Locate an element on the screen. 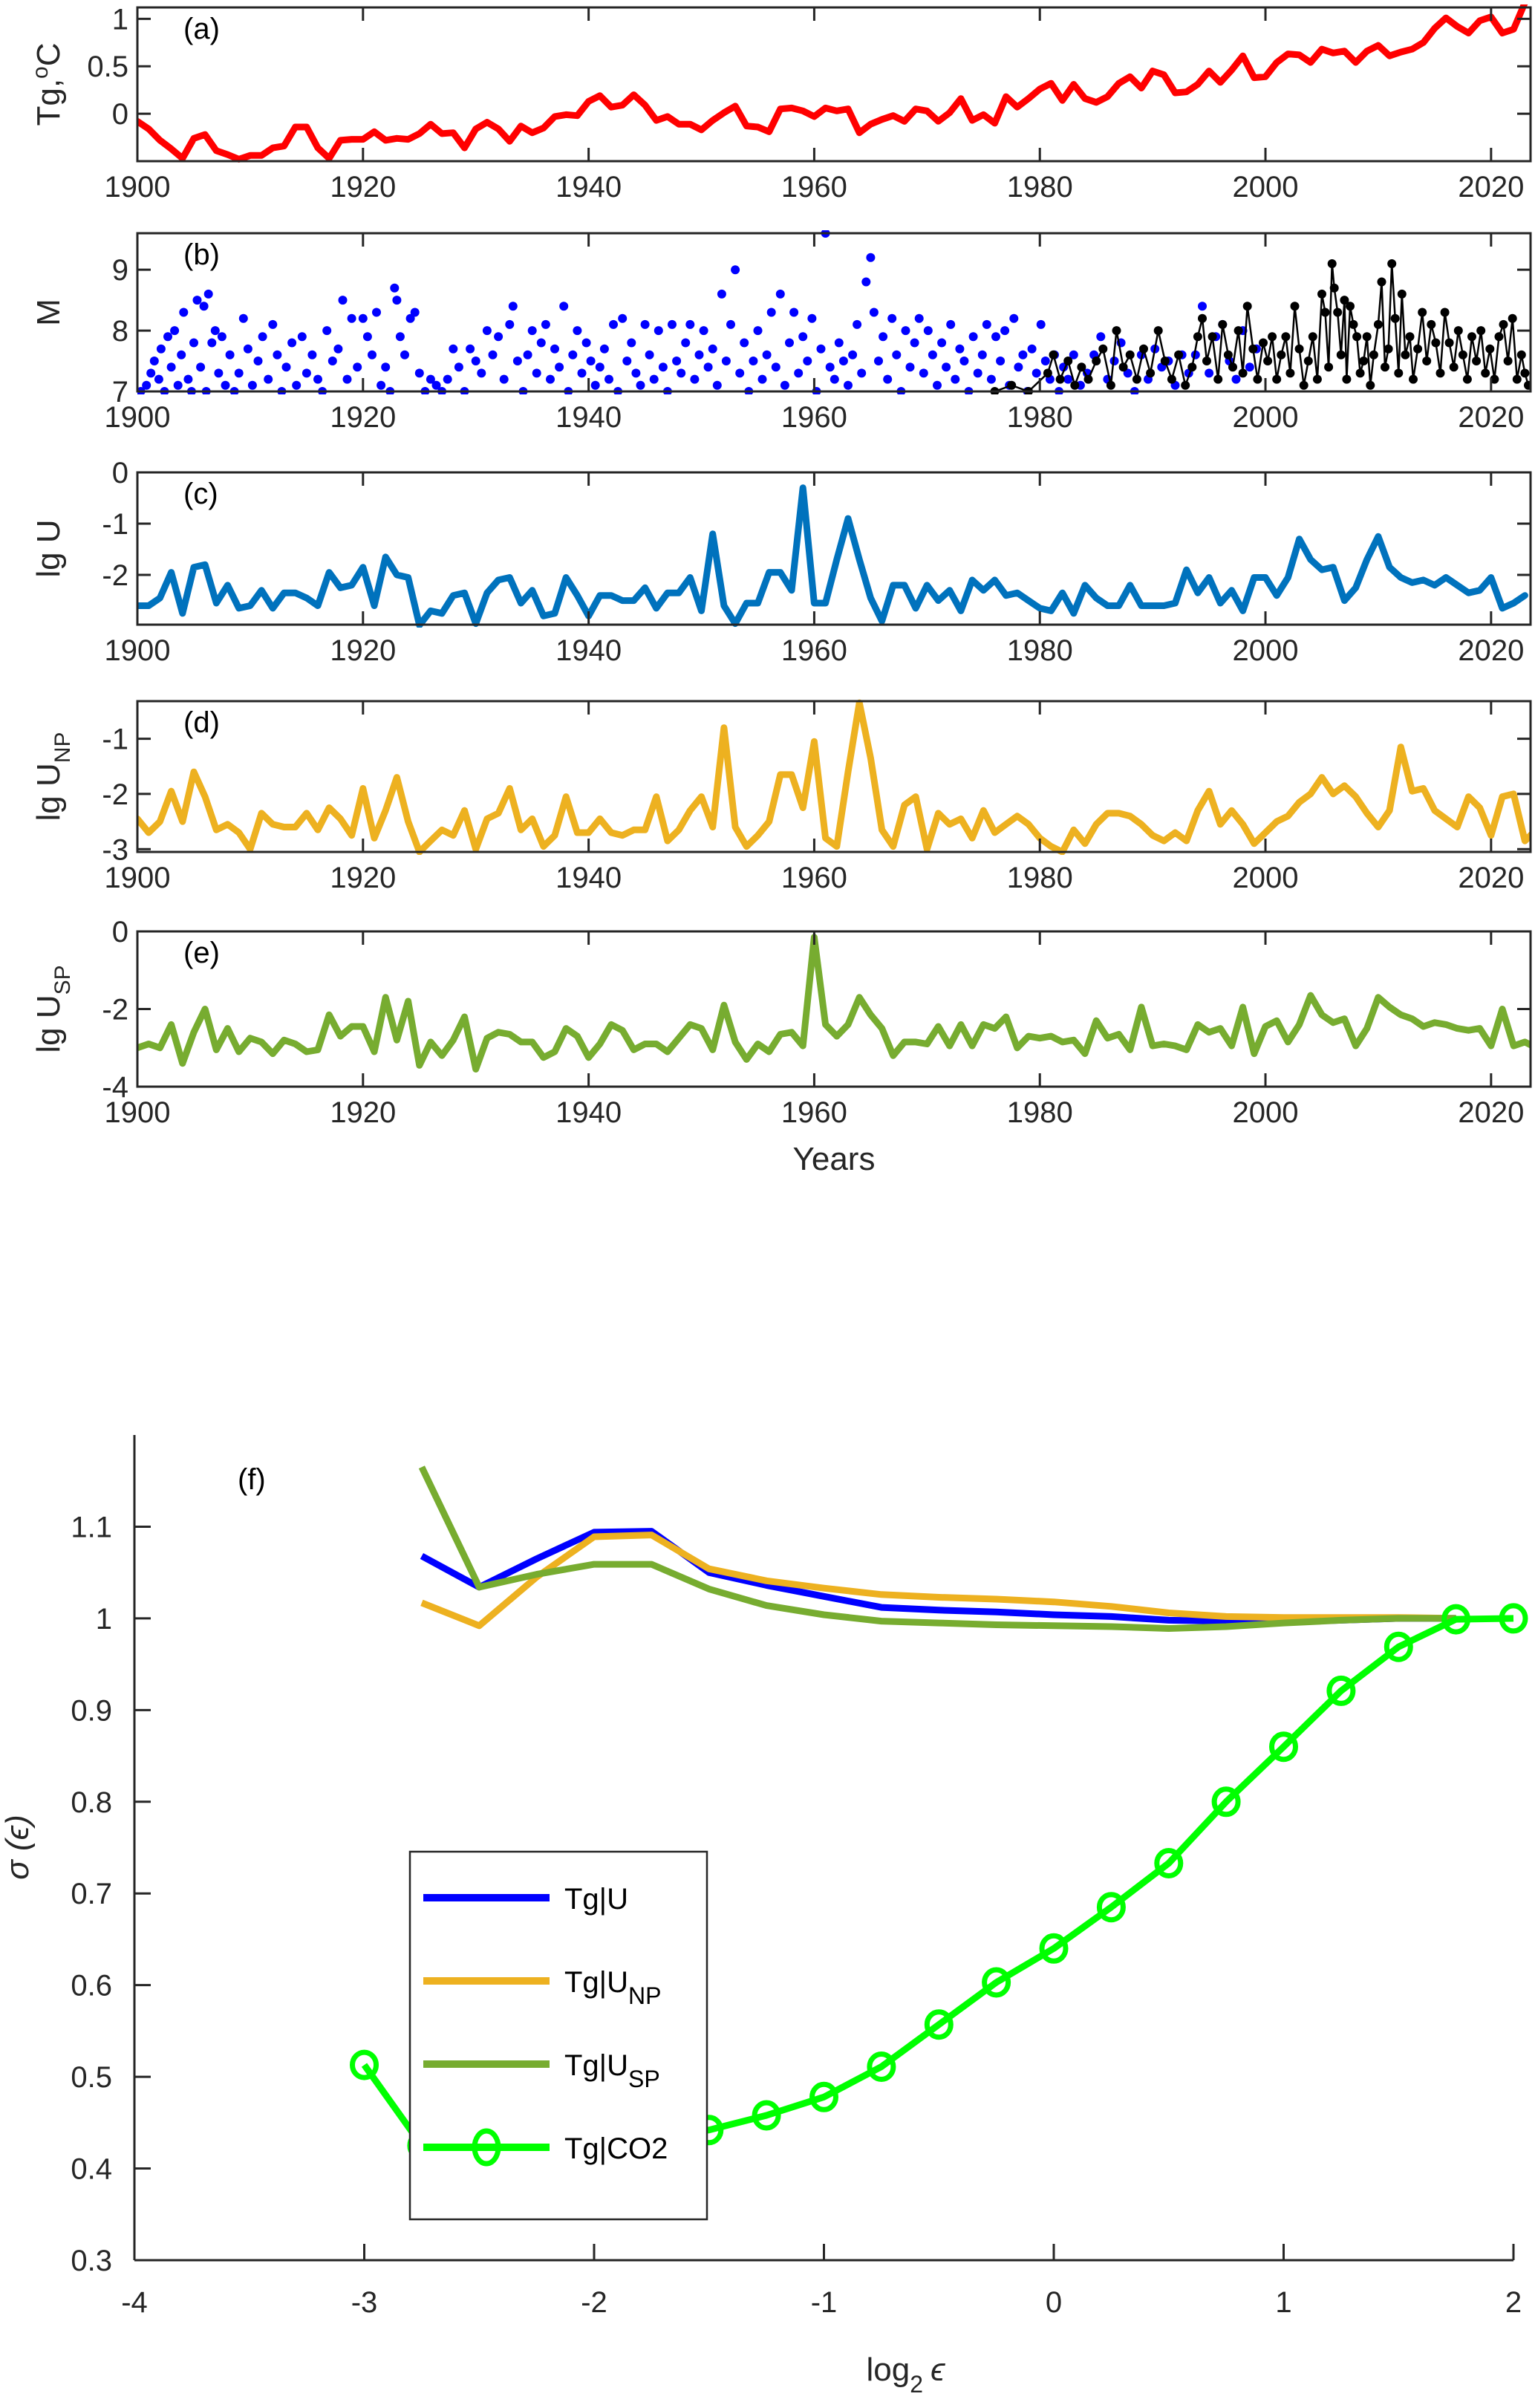 Image resolution: width=1535 pixels, height=2408 pixels. x-tick-label: 1960 is located at coordinates (814, 187).